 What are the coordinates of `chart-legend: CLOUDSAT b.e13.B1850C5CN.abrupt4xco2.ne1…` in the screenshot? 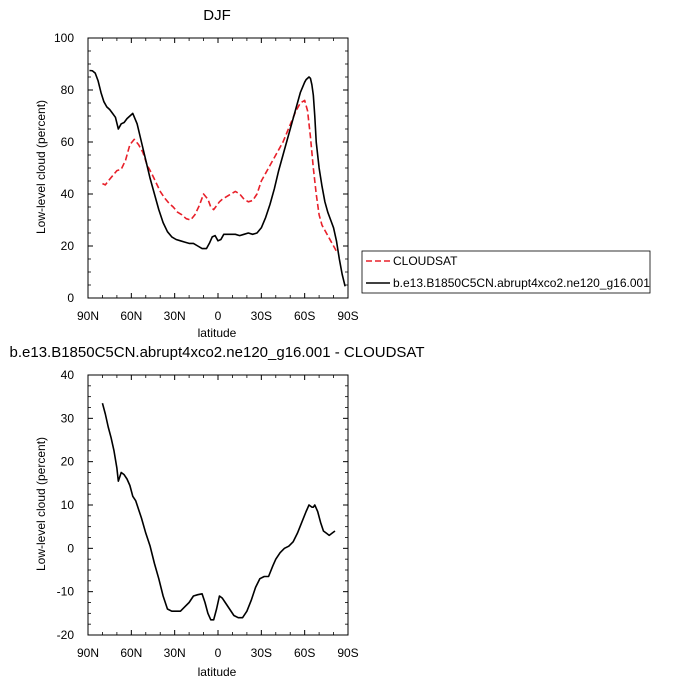 It's located at (506, 272).